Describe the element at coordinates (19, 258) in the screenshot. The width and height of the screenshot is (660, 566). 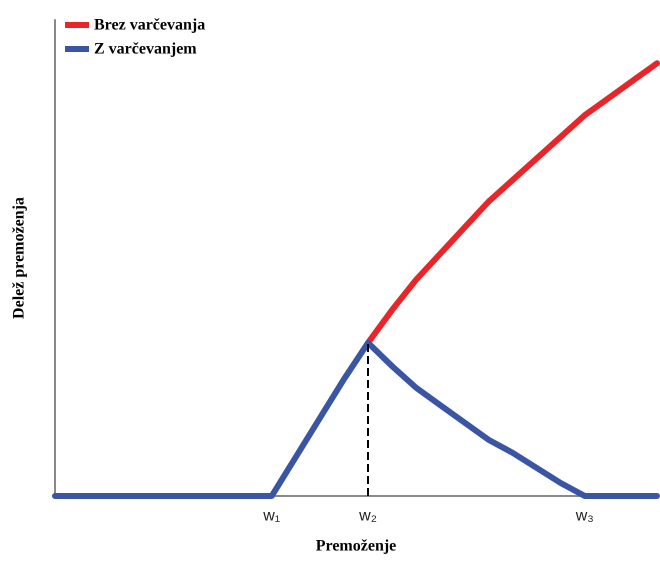
I see `y-axis-title: Delež premoženja` at that location.